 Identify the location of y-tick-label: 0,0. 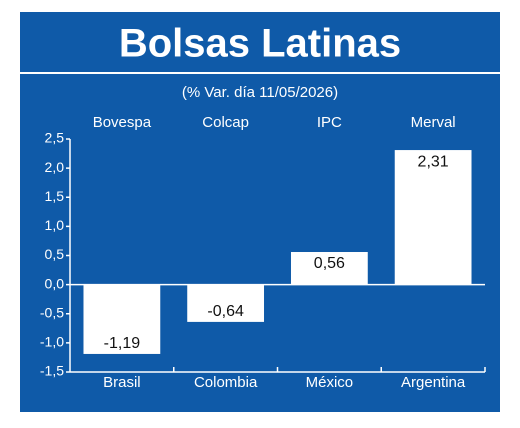
(55, 283).